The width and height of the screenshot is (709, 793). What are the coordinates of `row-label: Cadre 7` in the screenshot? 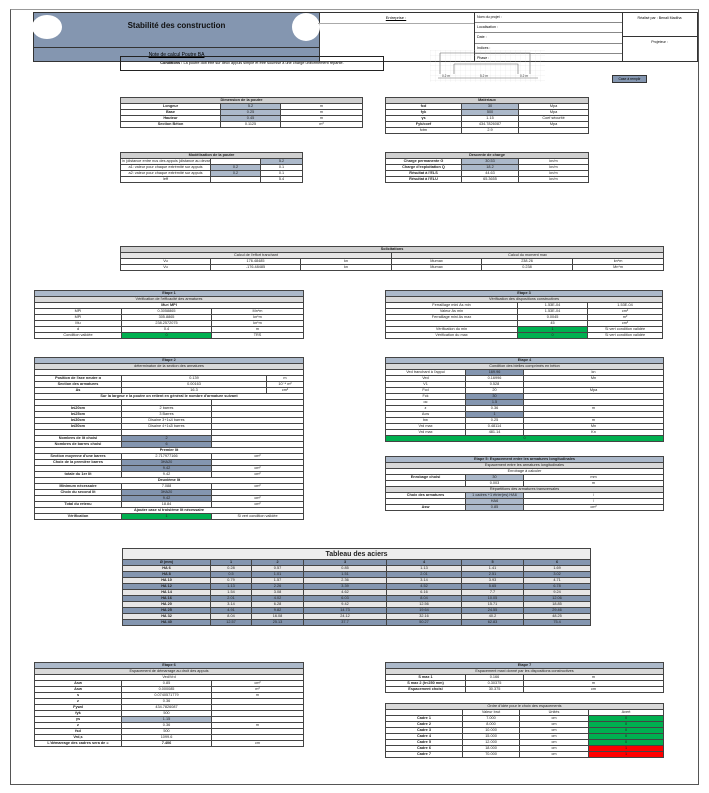 It's located at (424, 754).